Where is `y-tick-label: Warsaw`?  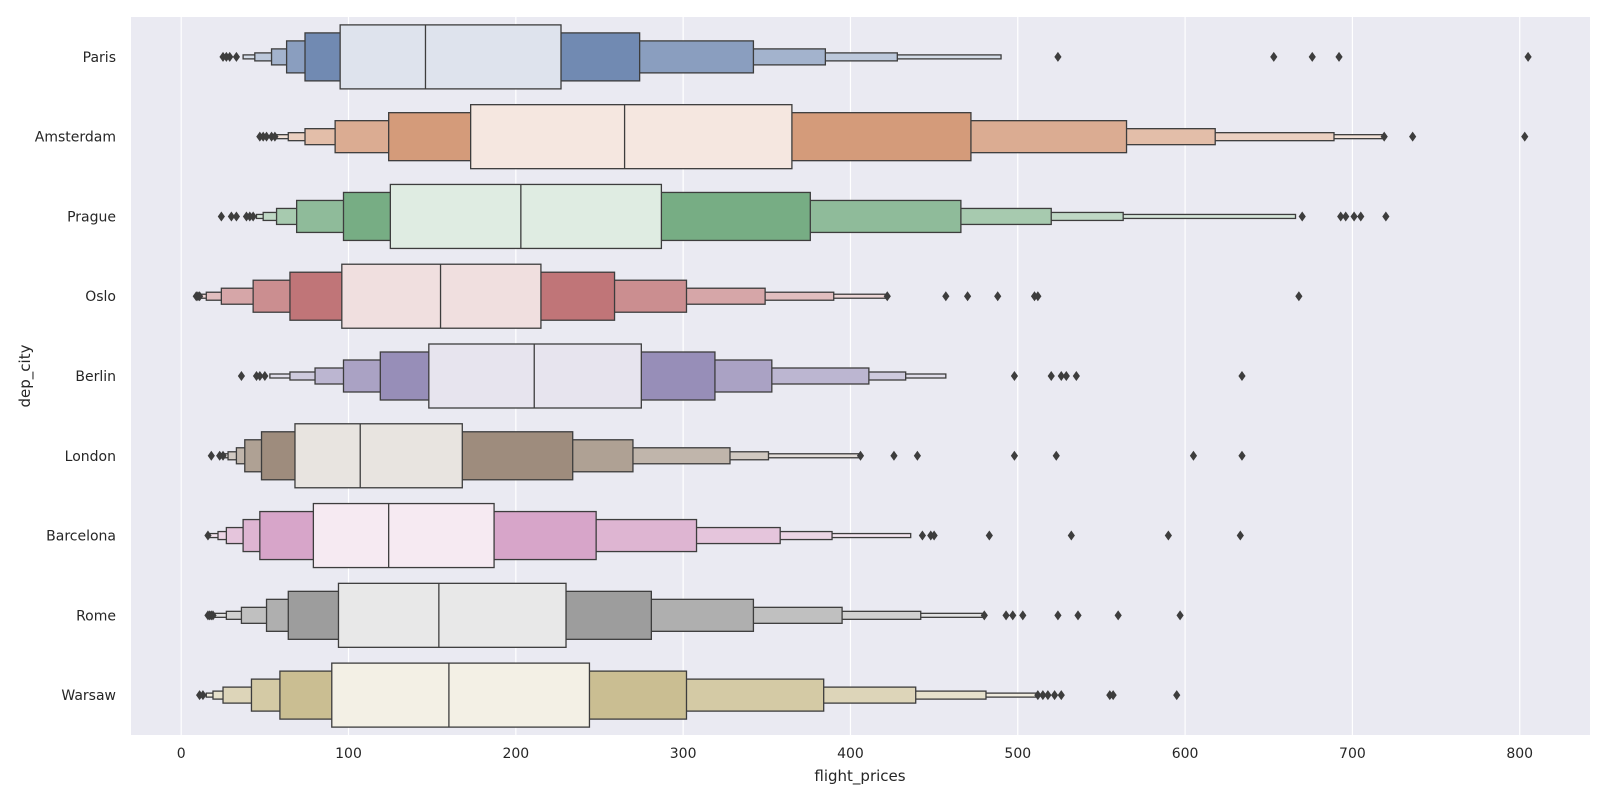 y-tick-label: Warsaw is located at coordinates (88, 696).